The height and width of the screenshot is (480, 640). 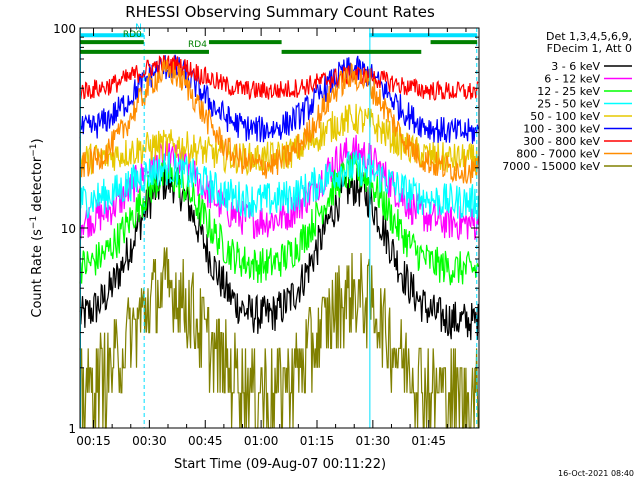 I want to click on legend-label: 7000 - 15000 keV, so click(x=551, y=166).